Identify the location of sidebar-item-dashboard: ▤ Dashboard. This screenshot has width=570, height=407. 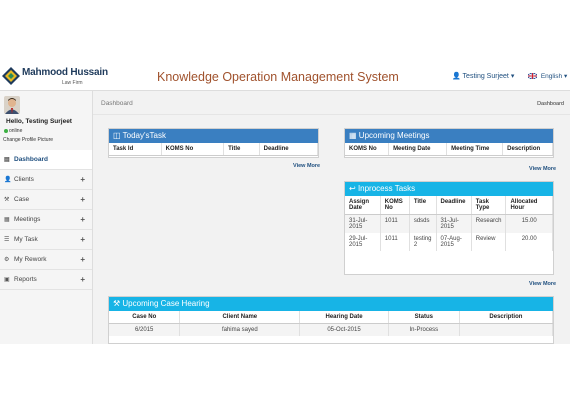
(46, 160).